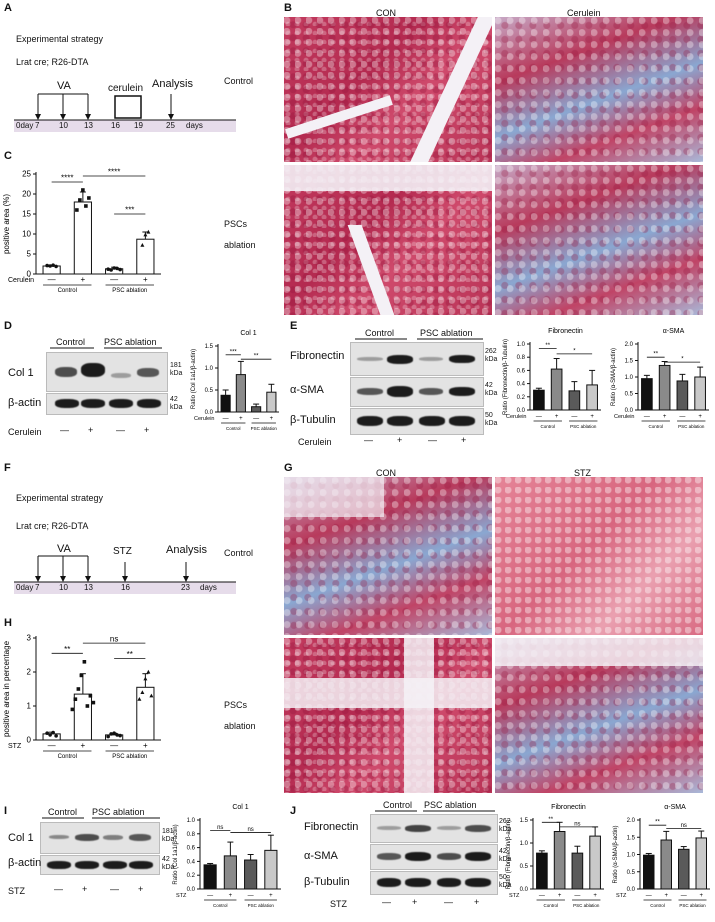 The width and height of the screenshot is (715, 922). I want to click on treatment-label-i: STZ, so click(16, 891).